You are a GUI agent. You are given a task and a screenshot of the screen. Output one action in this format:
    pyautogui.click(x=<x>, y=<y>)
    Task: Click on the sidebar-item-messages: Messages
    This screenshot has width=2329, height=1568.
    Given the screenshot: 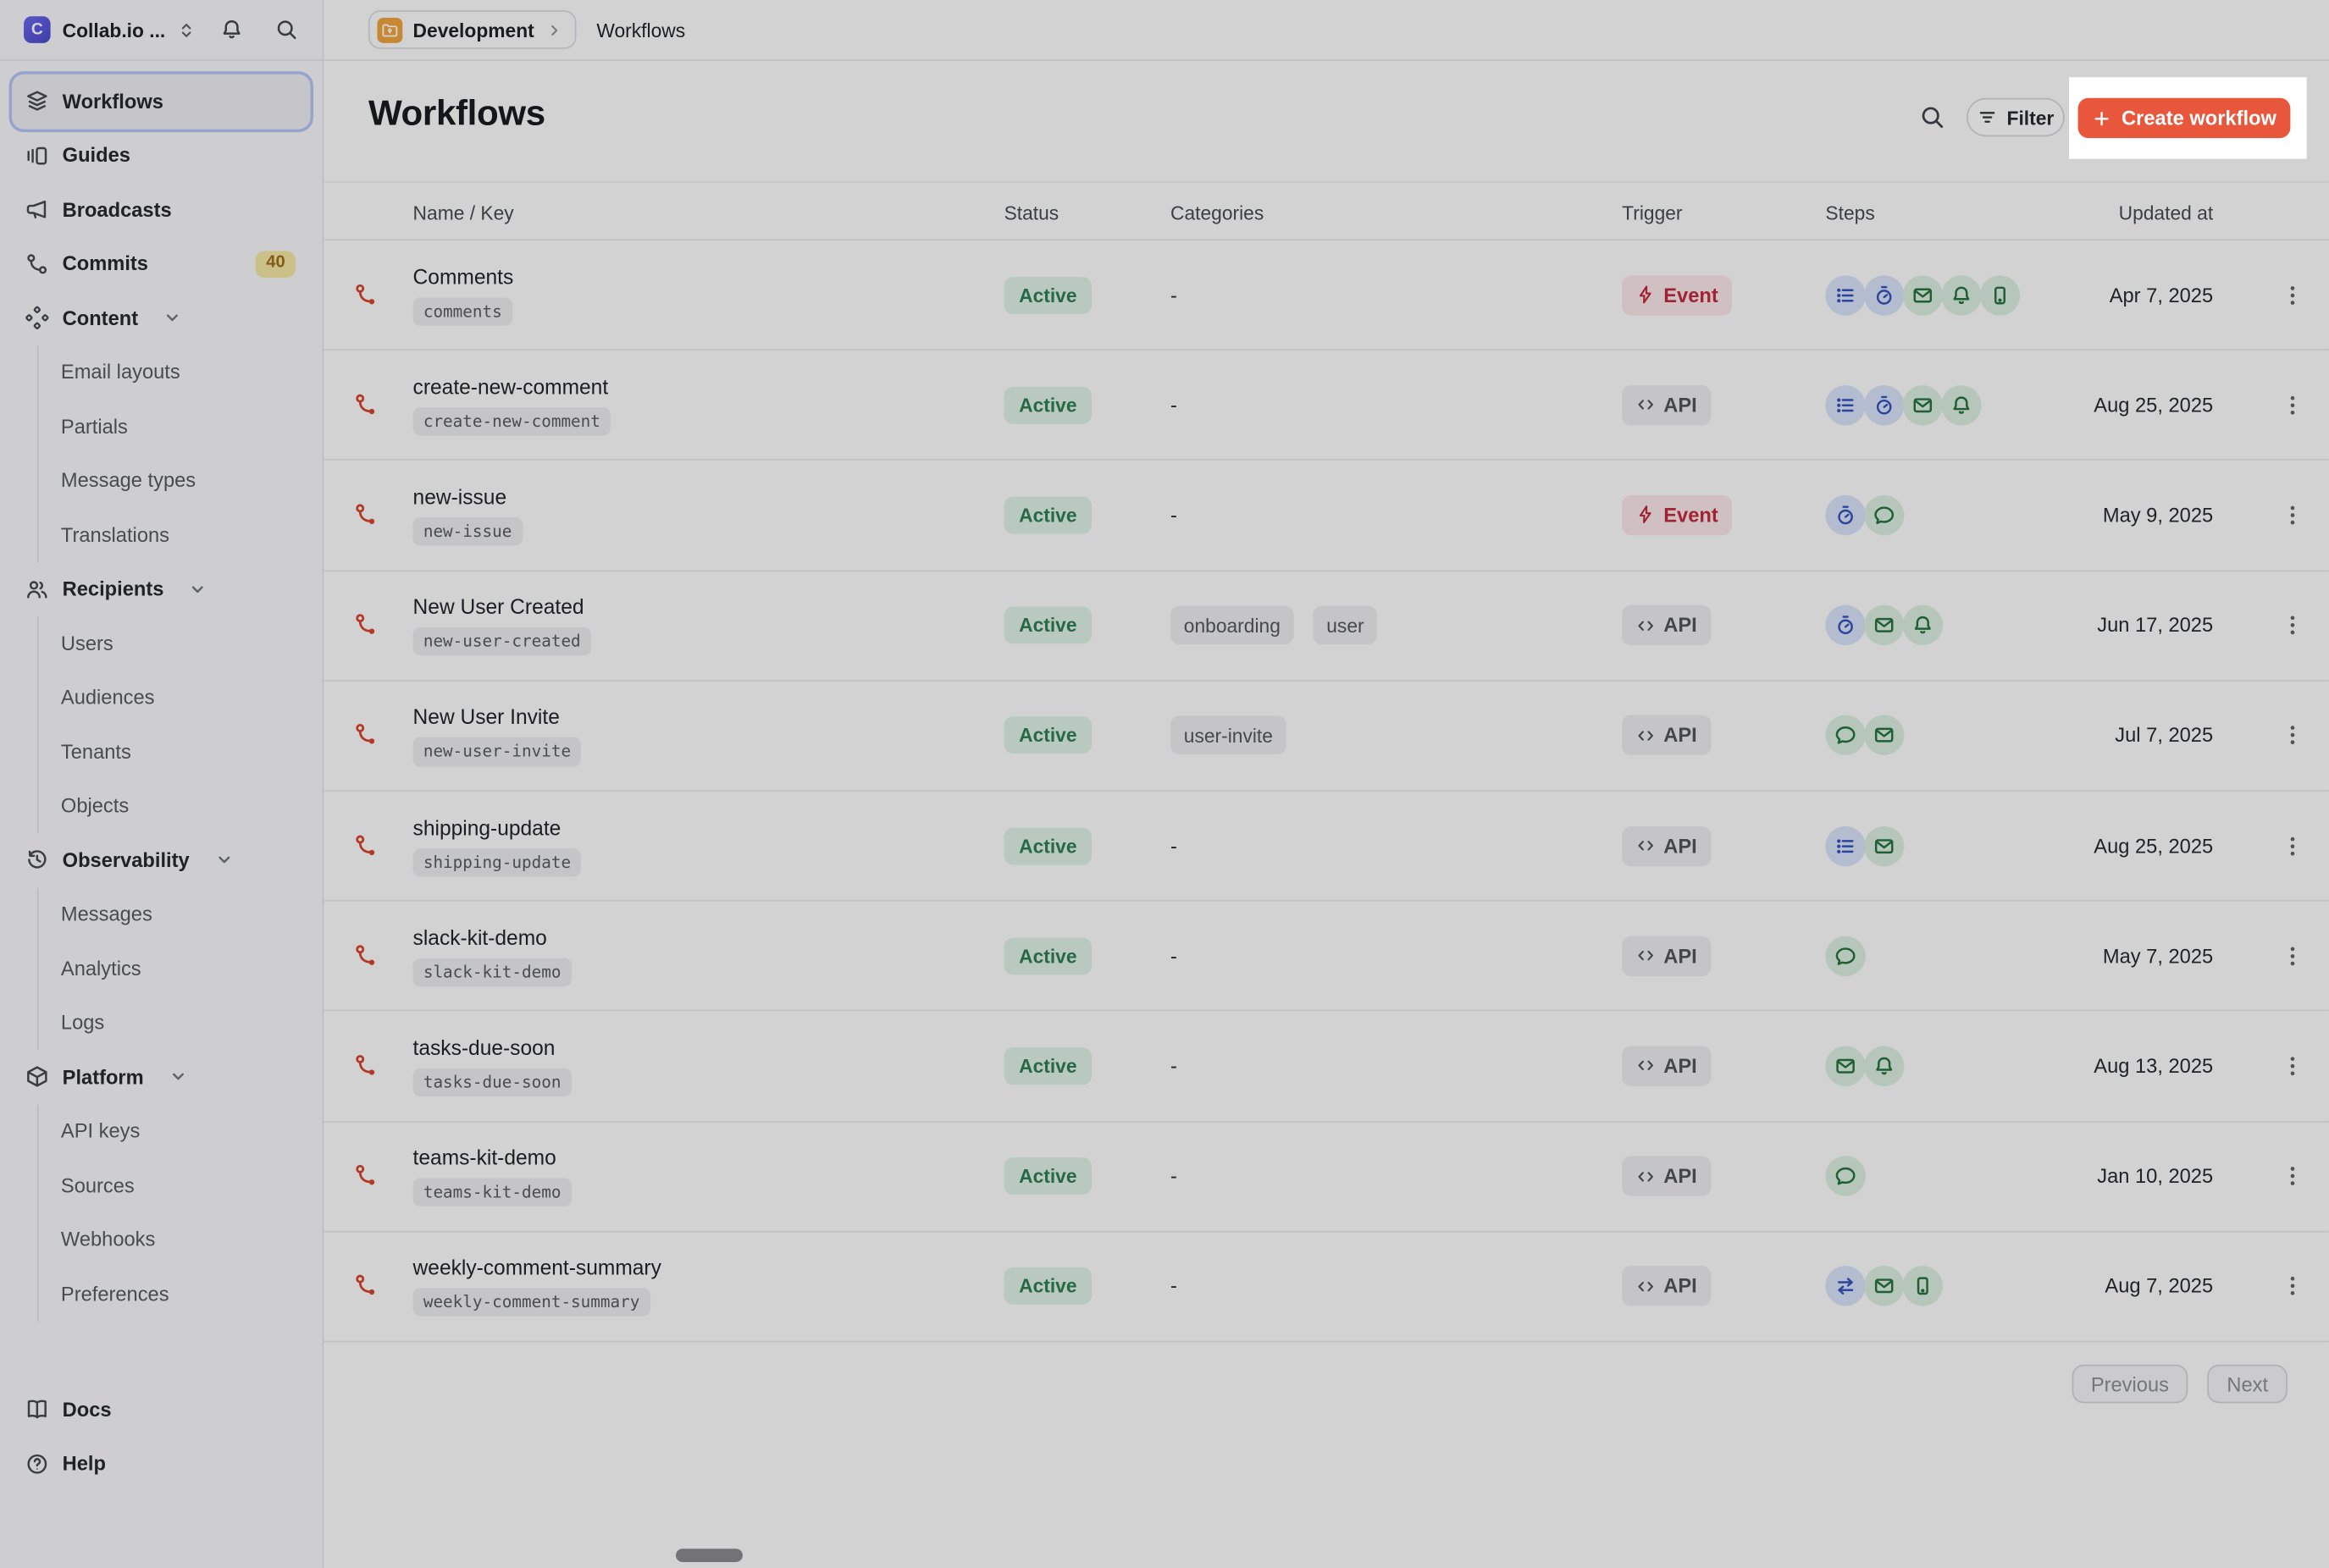 What is the action you would take?
    pyautogui.click(x=106, y=914)
    